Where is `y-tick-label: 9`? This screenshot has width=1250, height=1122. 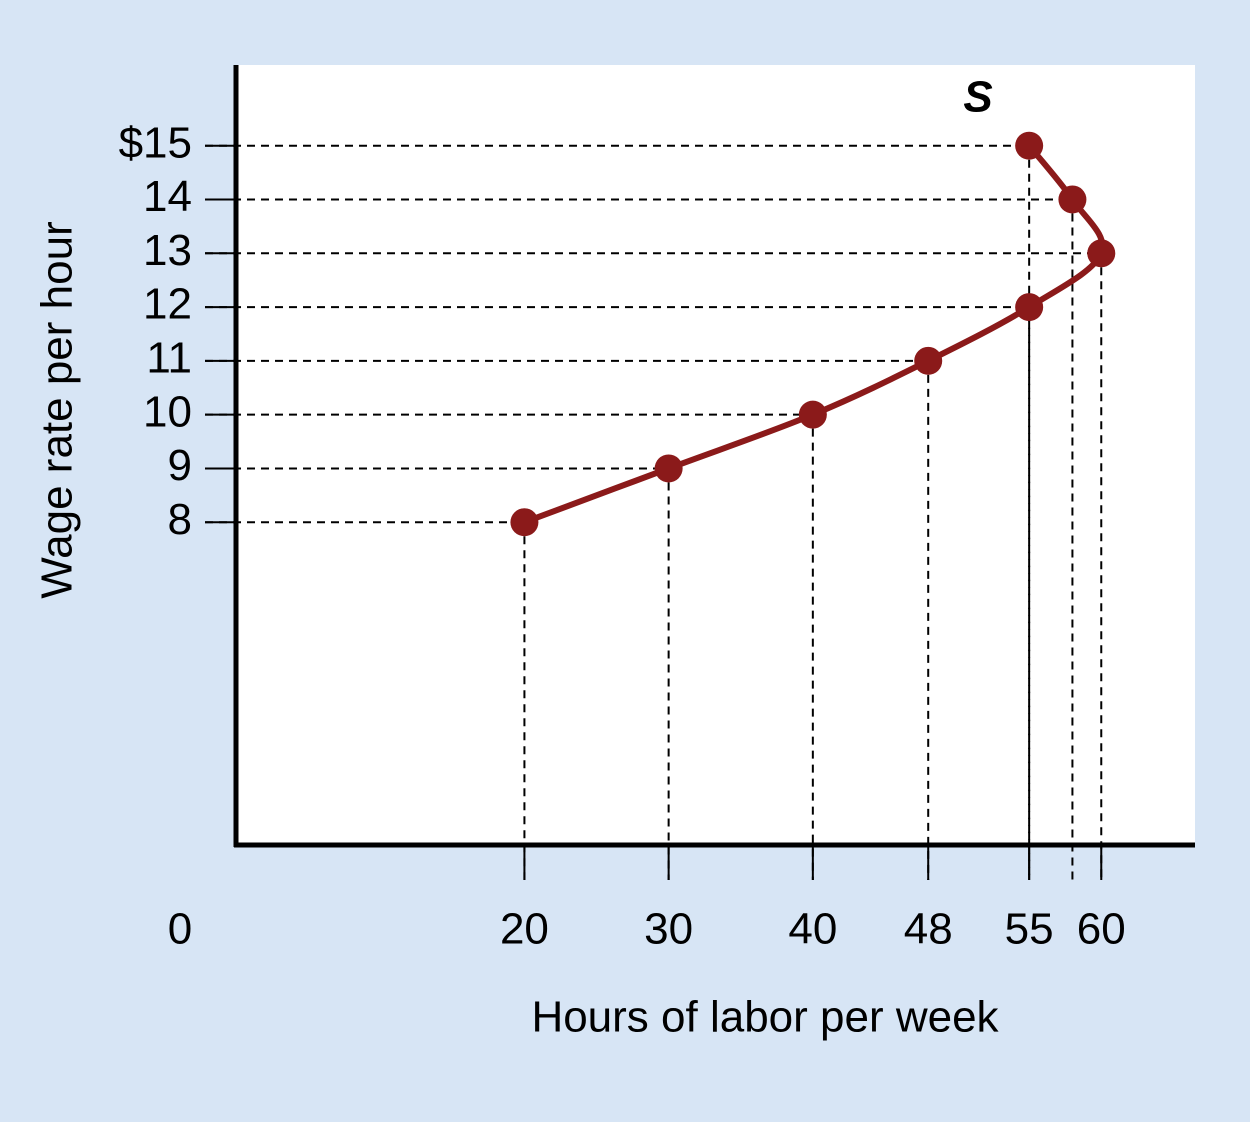
y-tick-label: 9 is located at coordinates (180, 465).